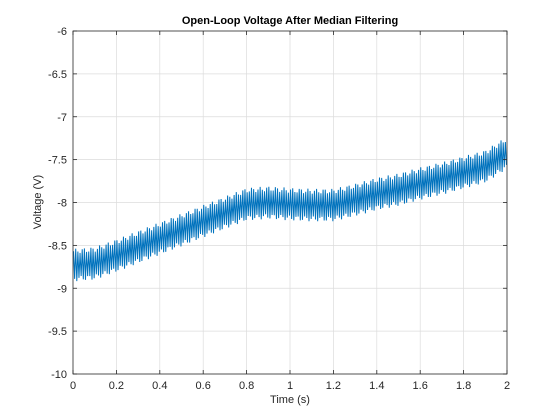 The image size is (560, 420). I want to click on y-tick-label: -9.5, so click(57, 332).